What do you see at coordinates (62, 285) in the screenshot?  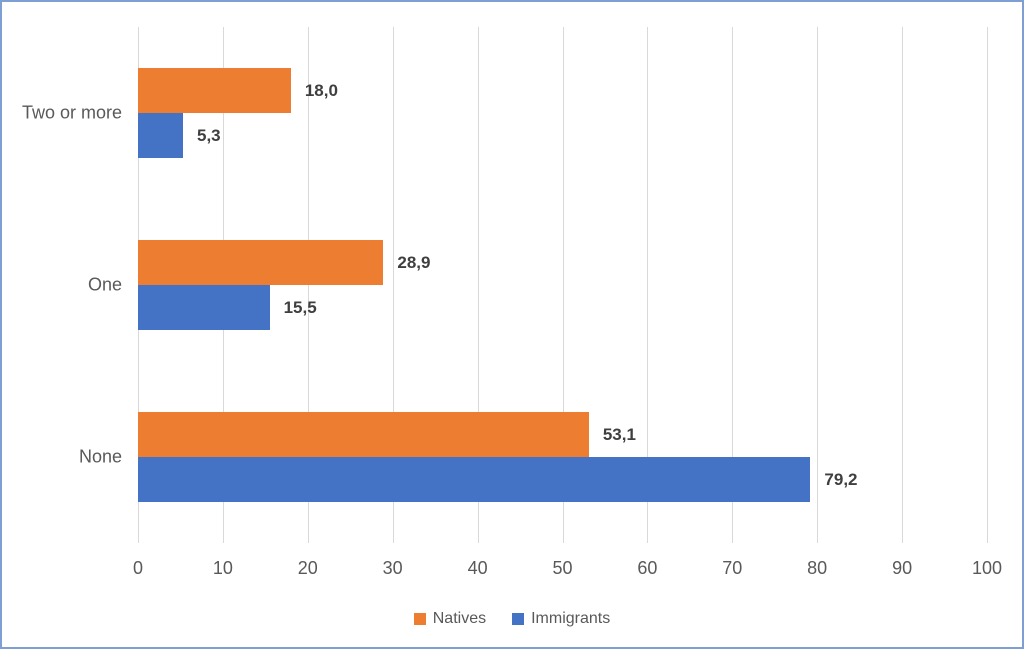 I see `category-axis: Two or more One None` at bounding box center [62, 285].